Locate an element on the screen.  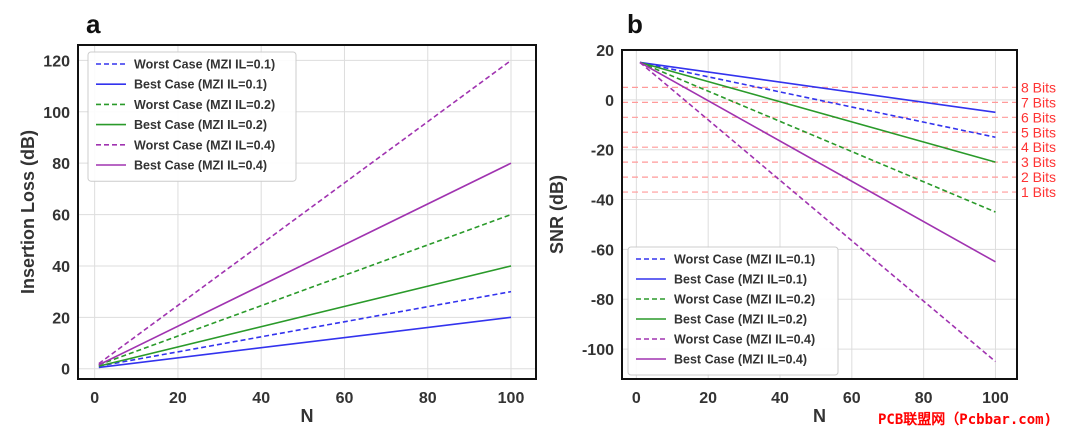
panel-label: a is located at coordinates (93, 24).